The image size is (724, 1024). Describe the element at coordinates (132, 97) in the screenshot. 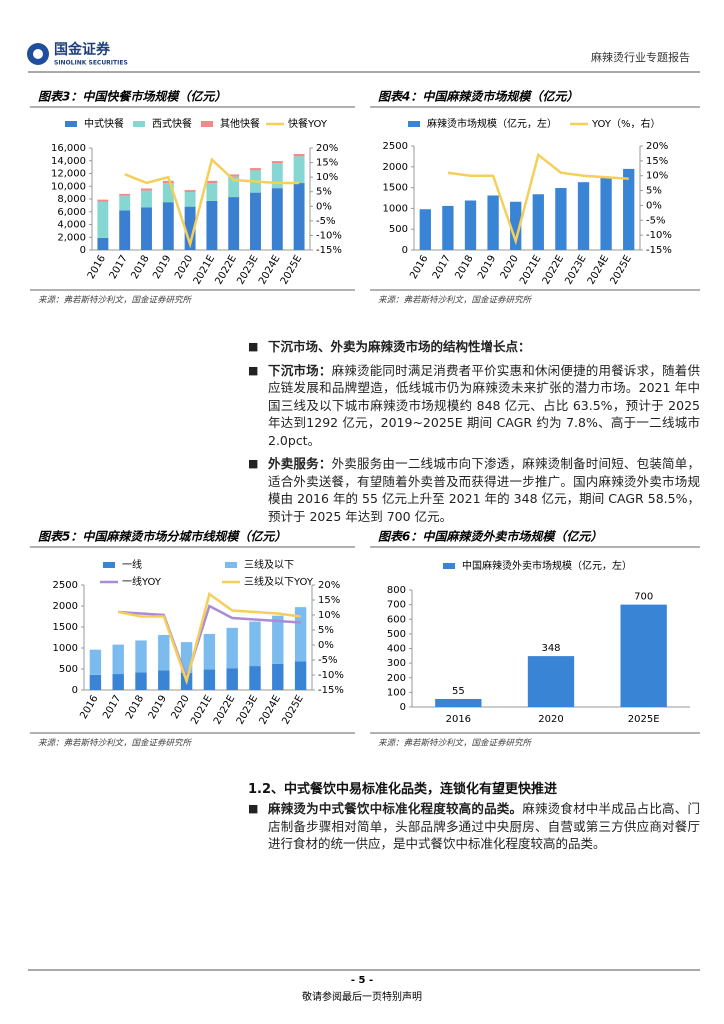

I see `chart-title: 图表3：中国快餐市场规模（亿元）` at that location.